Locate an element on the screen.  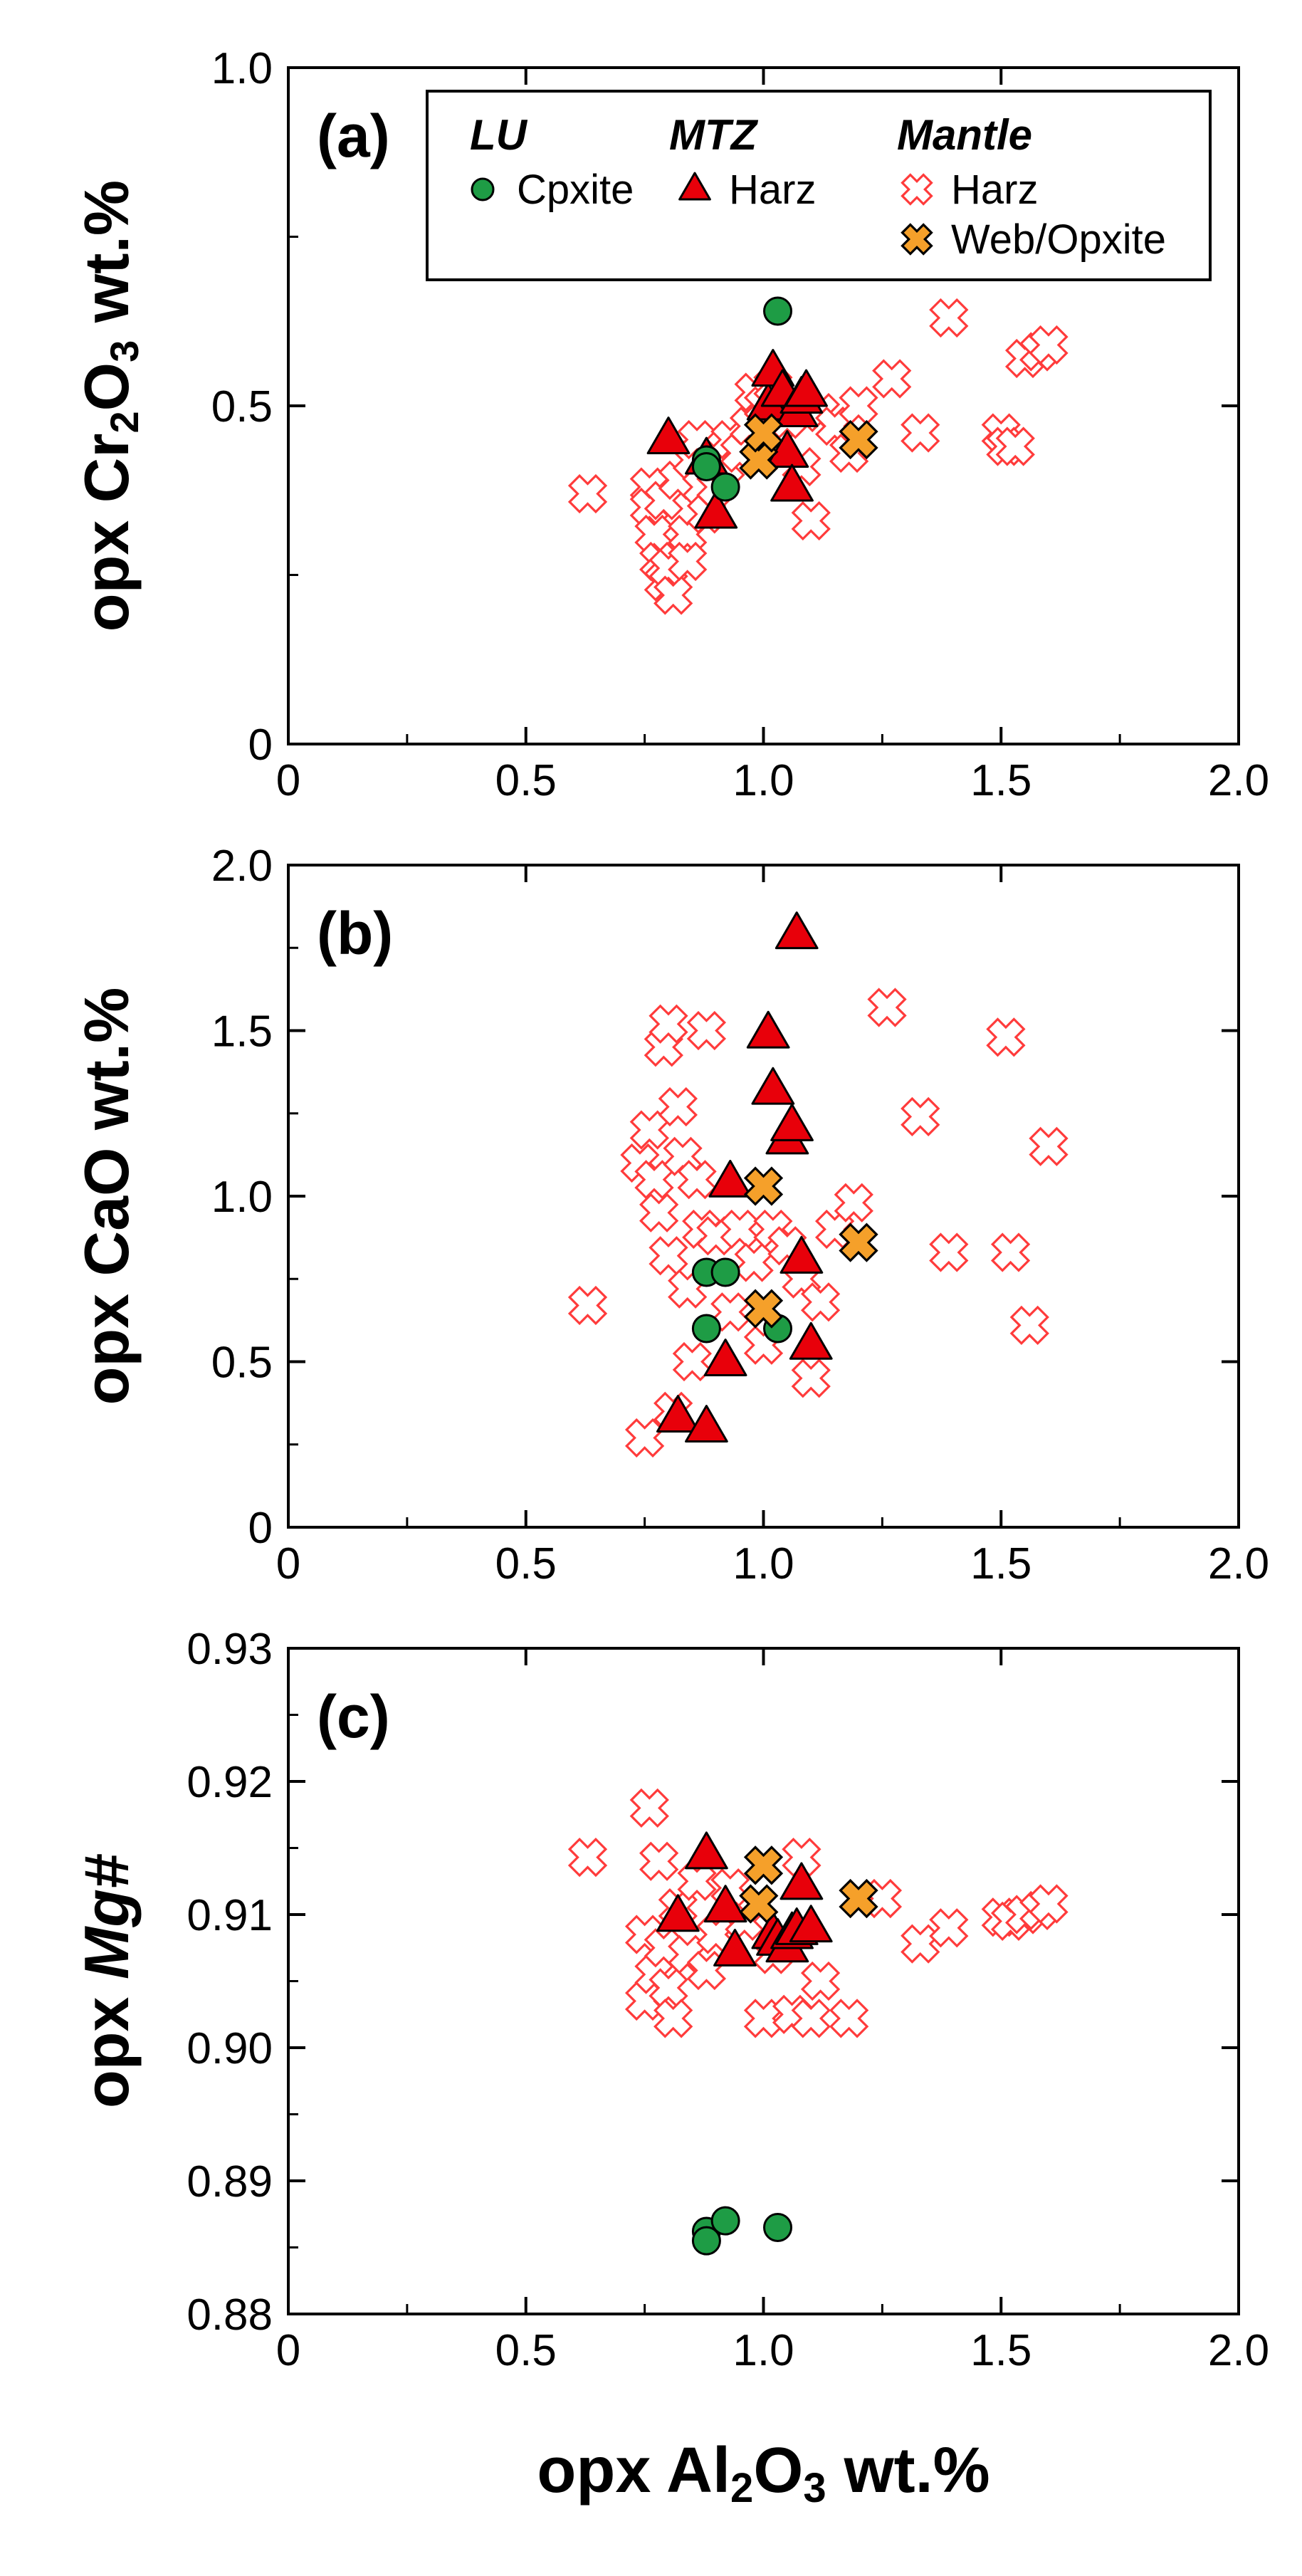
x-tick-label: 1.0 is located at coordinates (763, 780).